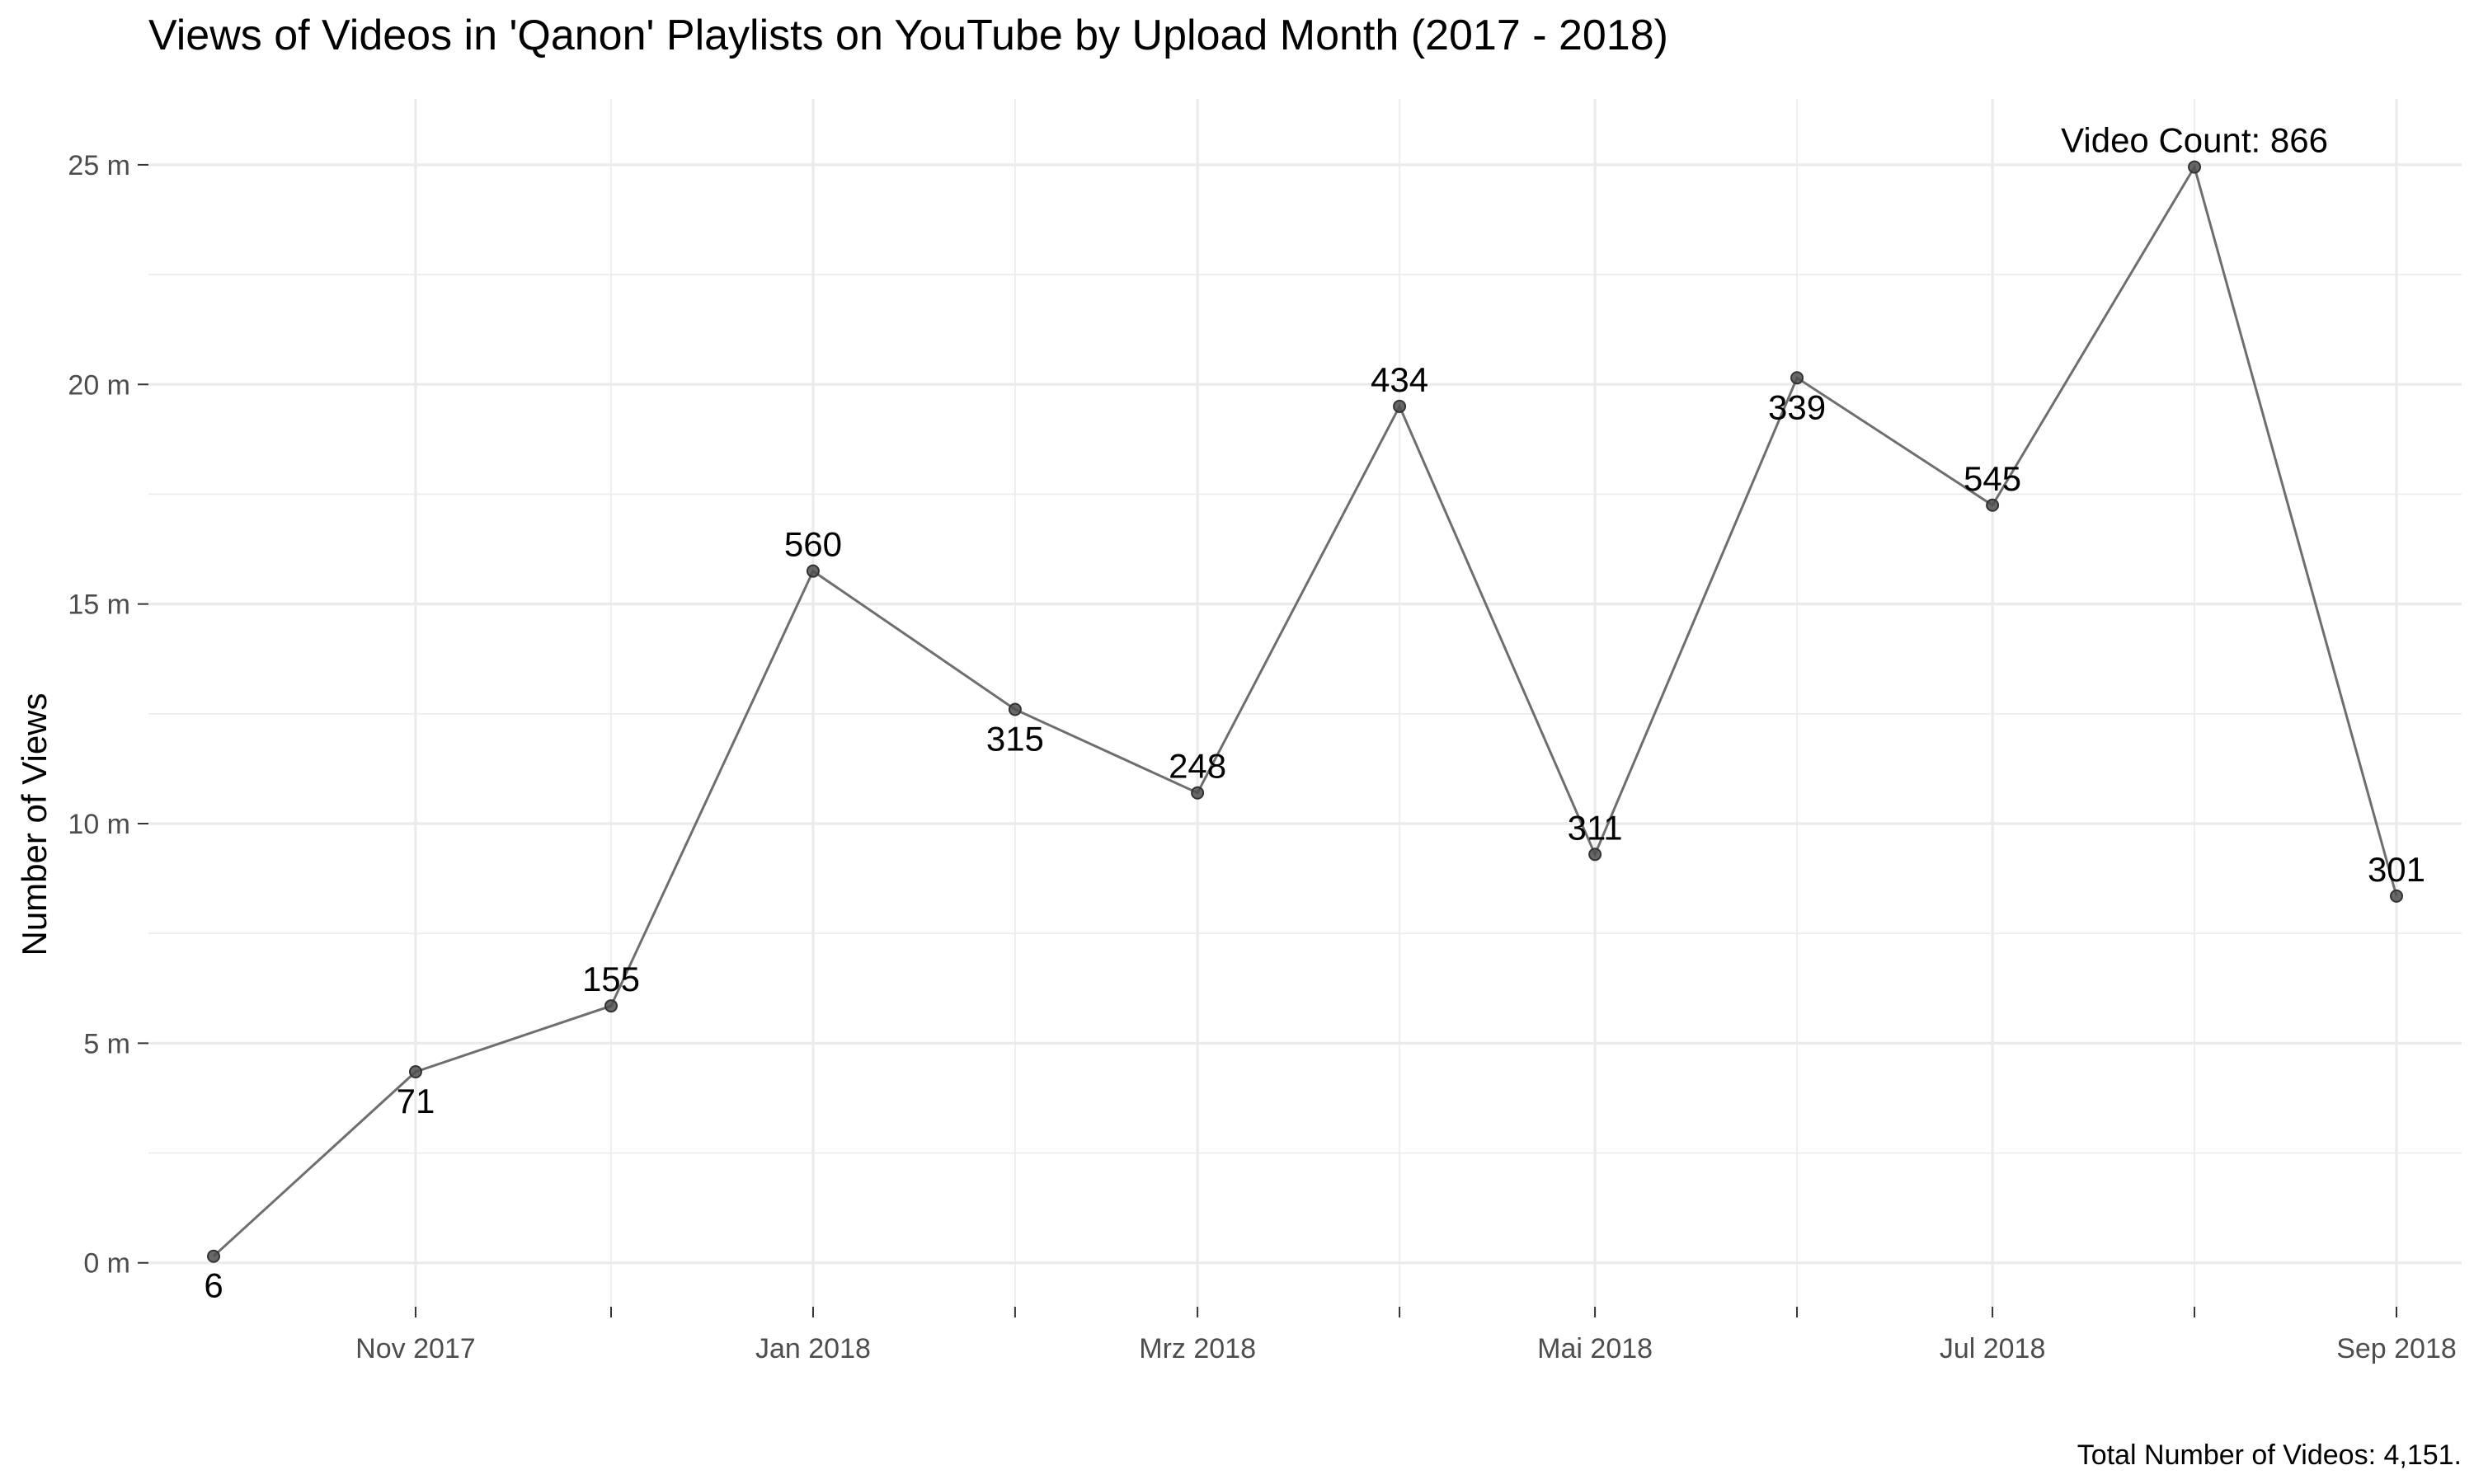  What do you see at coordinates (2396, 869) in the screenshot?
I see `data-label: 301` at bounding box center [2396, 869].